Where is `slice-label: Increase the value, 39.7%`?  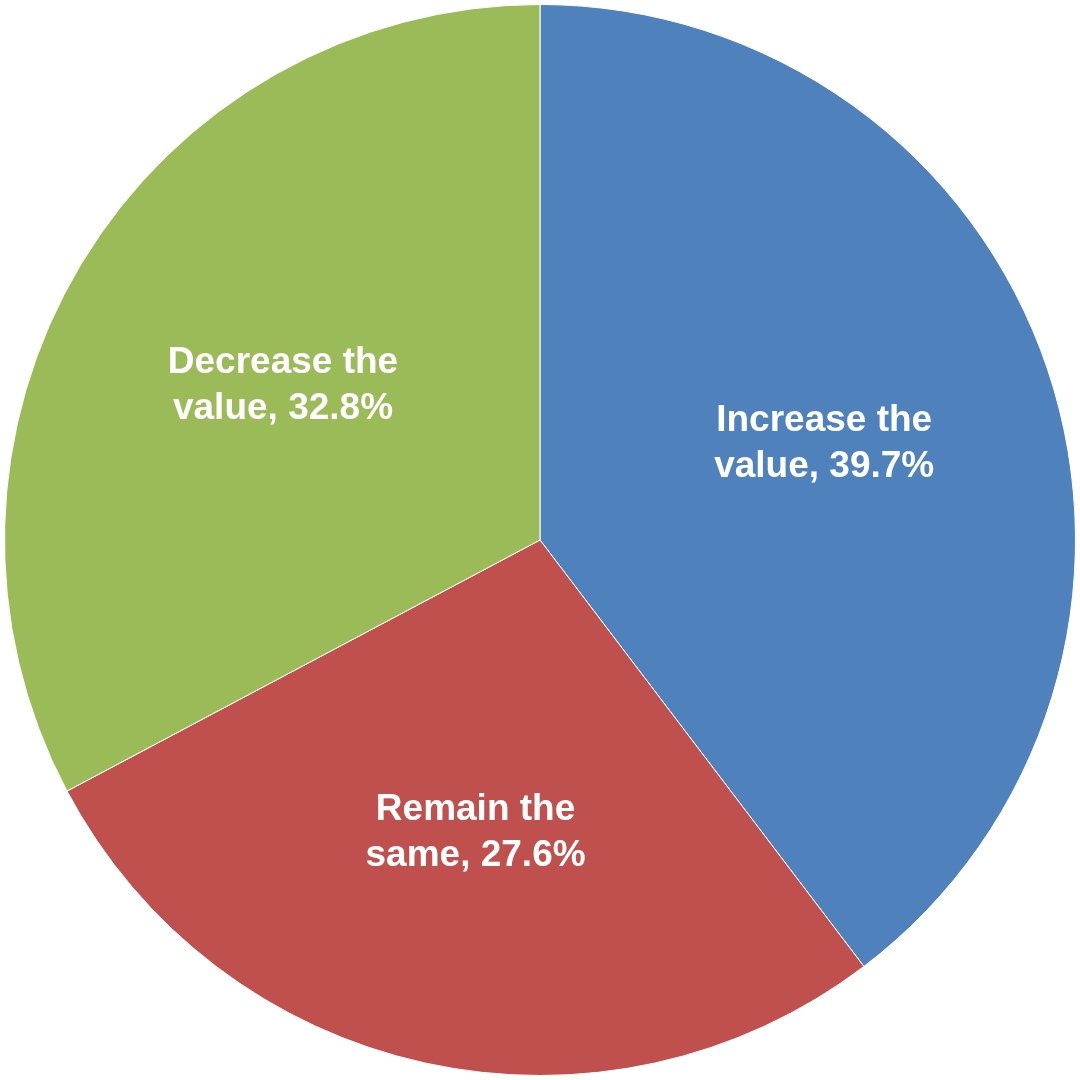
slice-label: Increase the value, 39.7% is located at coordinates (824, 442).